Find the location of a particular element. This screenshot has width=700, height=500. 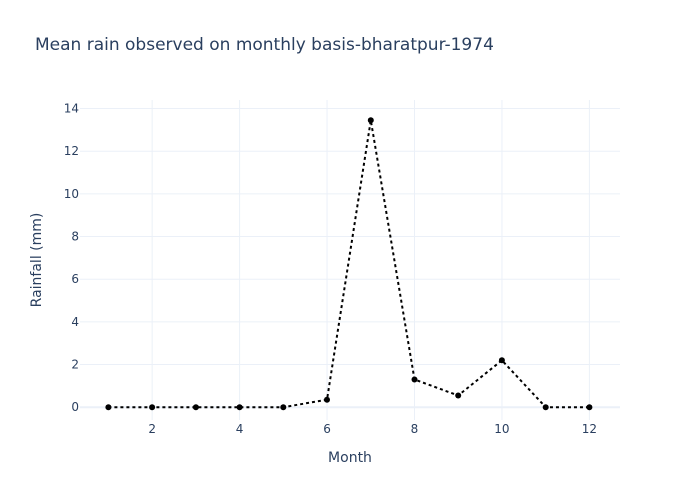

y-tick-label: 12 is located at coordinates (71, 151).